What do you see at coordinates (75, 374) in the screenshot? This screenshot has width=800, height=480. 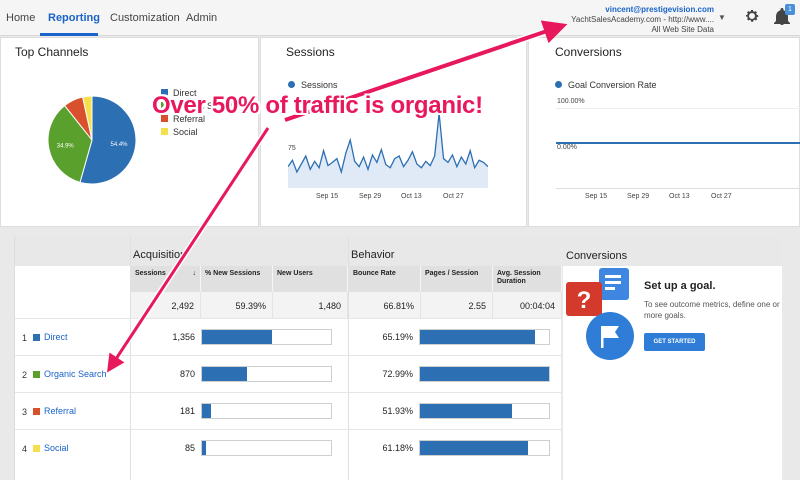 I see `row-channel-link: Organic Search` at bounding box center [75, 374].